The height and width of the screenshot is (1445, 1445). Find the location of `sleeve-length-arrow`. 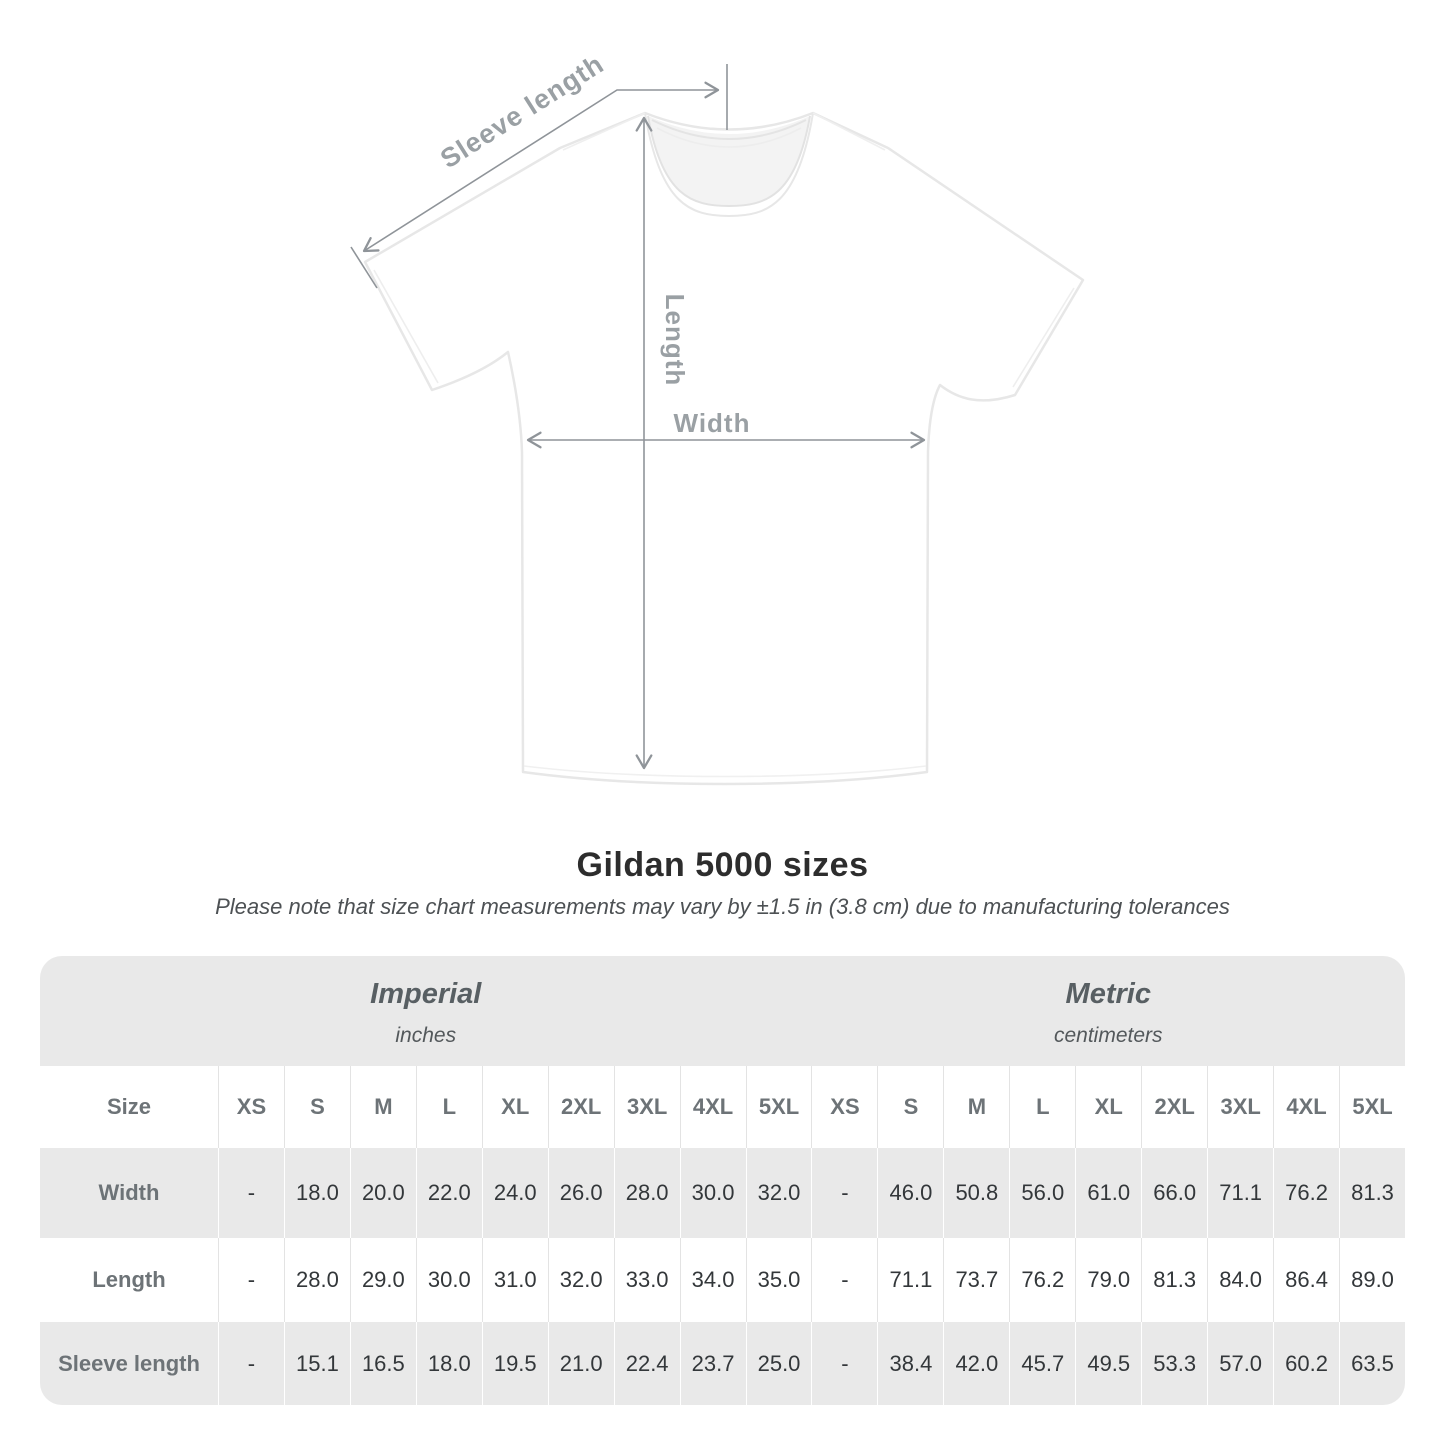

sleeve-length-arrow is located at coordinates (539, 176).